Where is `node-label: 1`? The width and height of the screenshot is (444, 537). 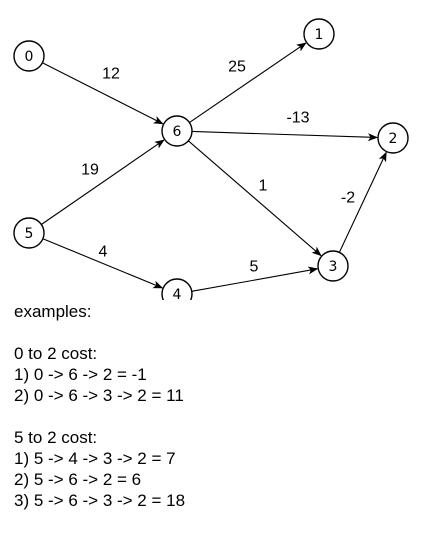
node-label: 1 is located at coordinates (319, 35).